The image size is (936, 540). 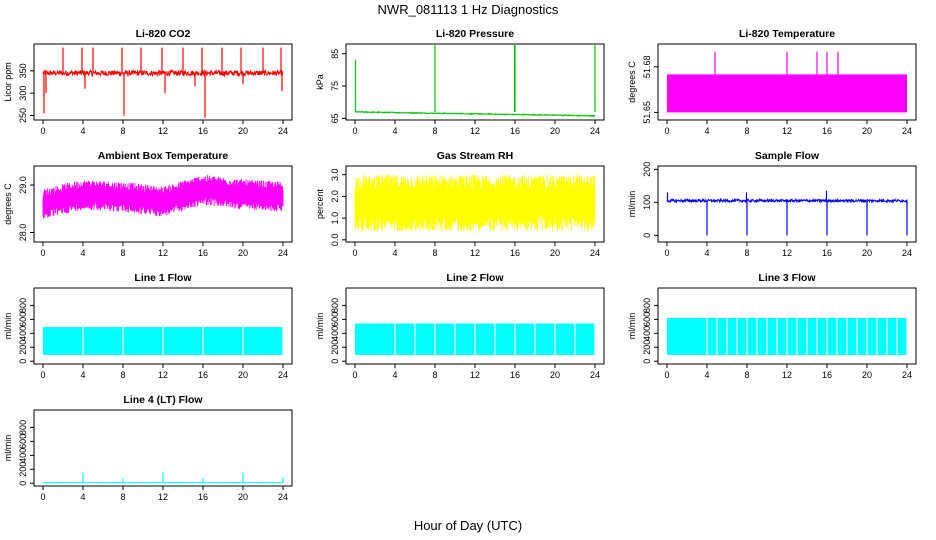 What do you see at coordinates (23, 185) in the screenshot?
I see `y-tick-label: 29.0` at bounding box center [23, 185].